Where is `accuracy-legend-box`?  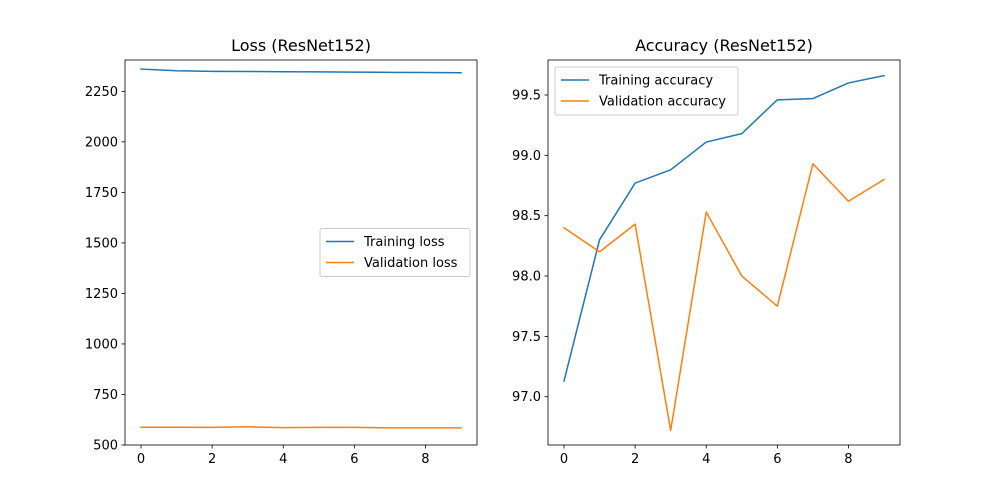
accuracy-legend-box is located at coordinates (646, 91).